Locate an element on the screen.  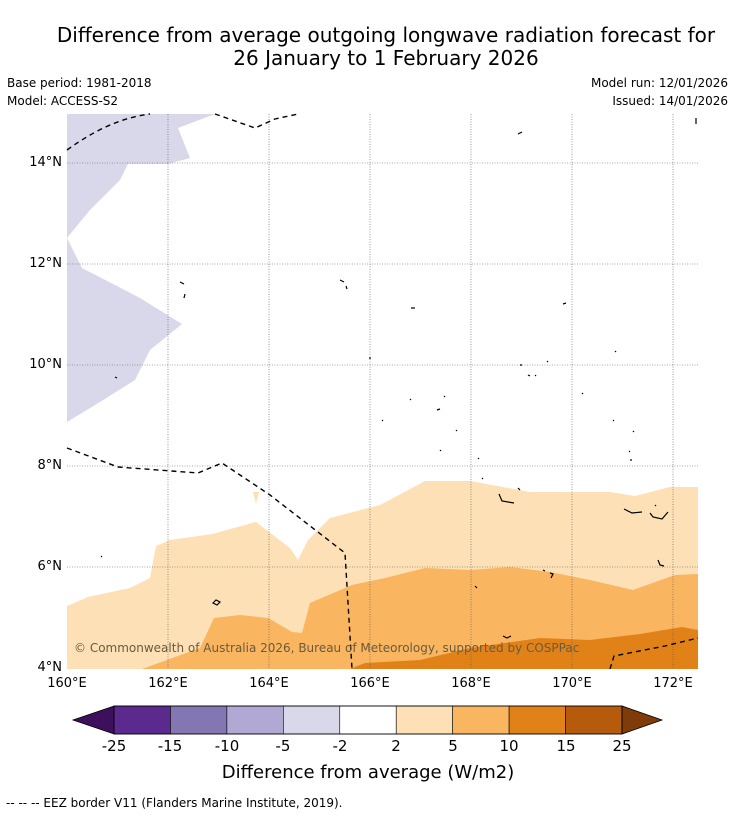
metadata-right: Model run: 12/01/2026 Issued: 14/01/2026 is located at coordinates (659, 92).